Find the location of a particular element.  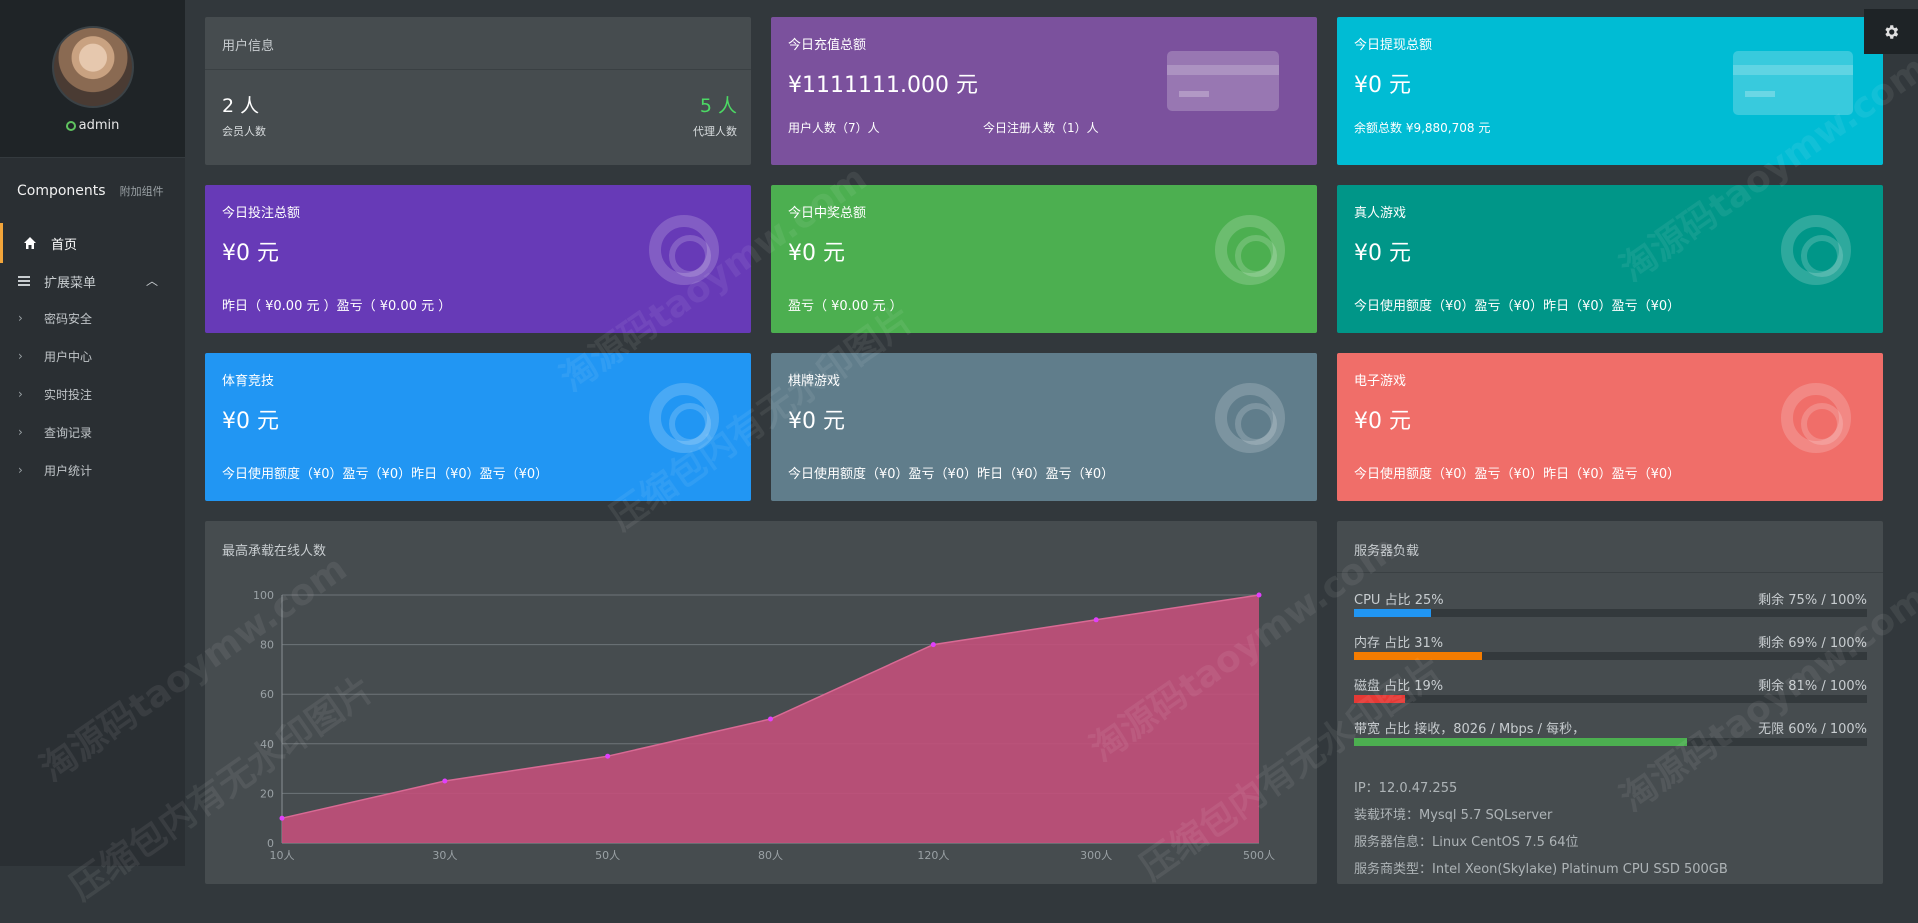

sidebar-item-label: 用户中心 is located at coordinates (68, 356).